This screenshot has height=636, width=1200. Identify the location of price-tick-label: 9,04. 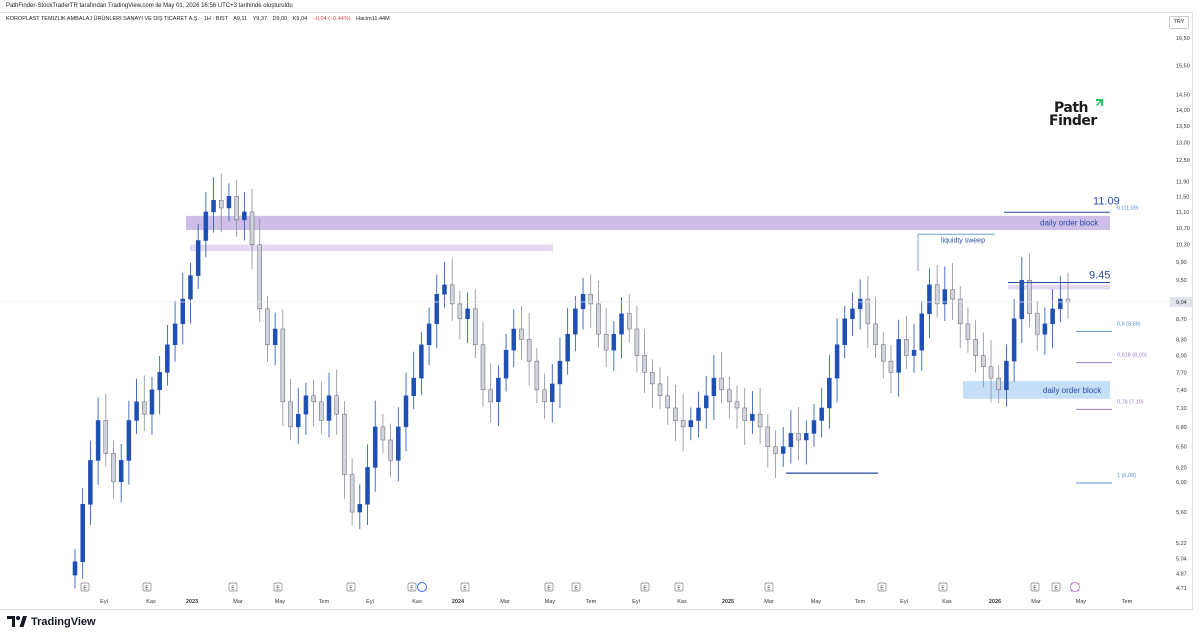
(1181, 303).